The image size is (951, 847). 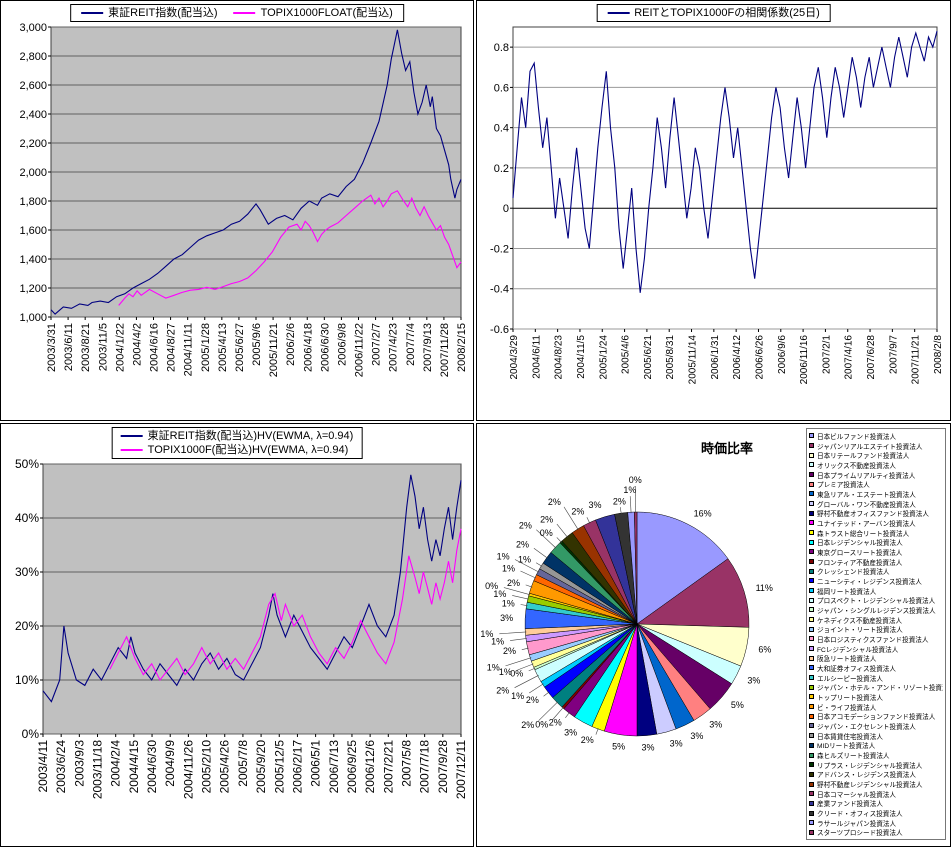 What do you see at coordinates (876, 784) in the screenshot?
I see `pie-legend-item: 野村不動産レジデンシャル投資法人` at bounding box center [876, 784].